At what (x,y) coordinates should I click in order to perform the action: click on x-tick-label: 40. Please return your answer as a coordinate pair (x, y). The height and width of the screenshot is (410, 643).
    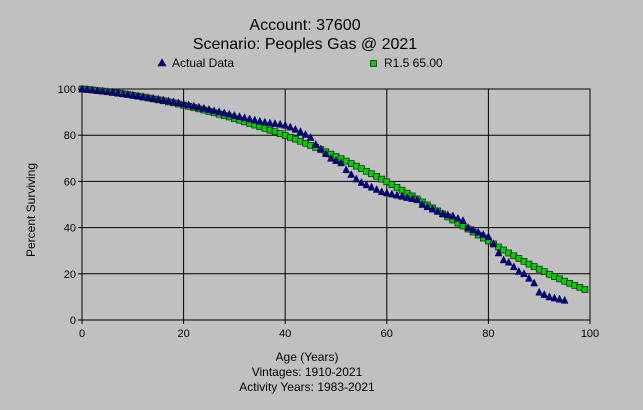
    Looking at the image, I should click on (285, 334).